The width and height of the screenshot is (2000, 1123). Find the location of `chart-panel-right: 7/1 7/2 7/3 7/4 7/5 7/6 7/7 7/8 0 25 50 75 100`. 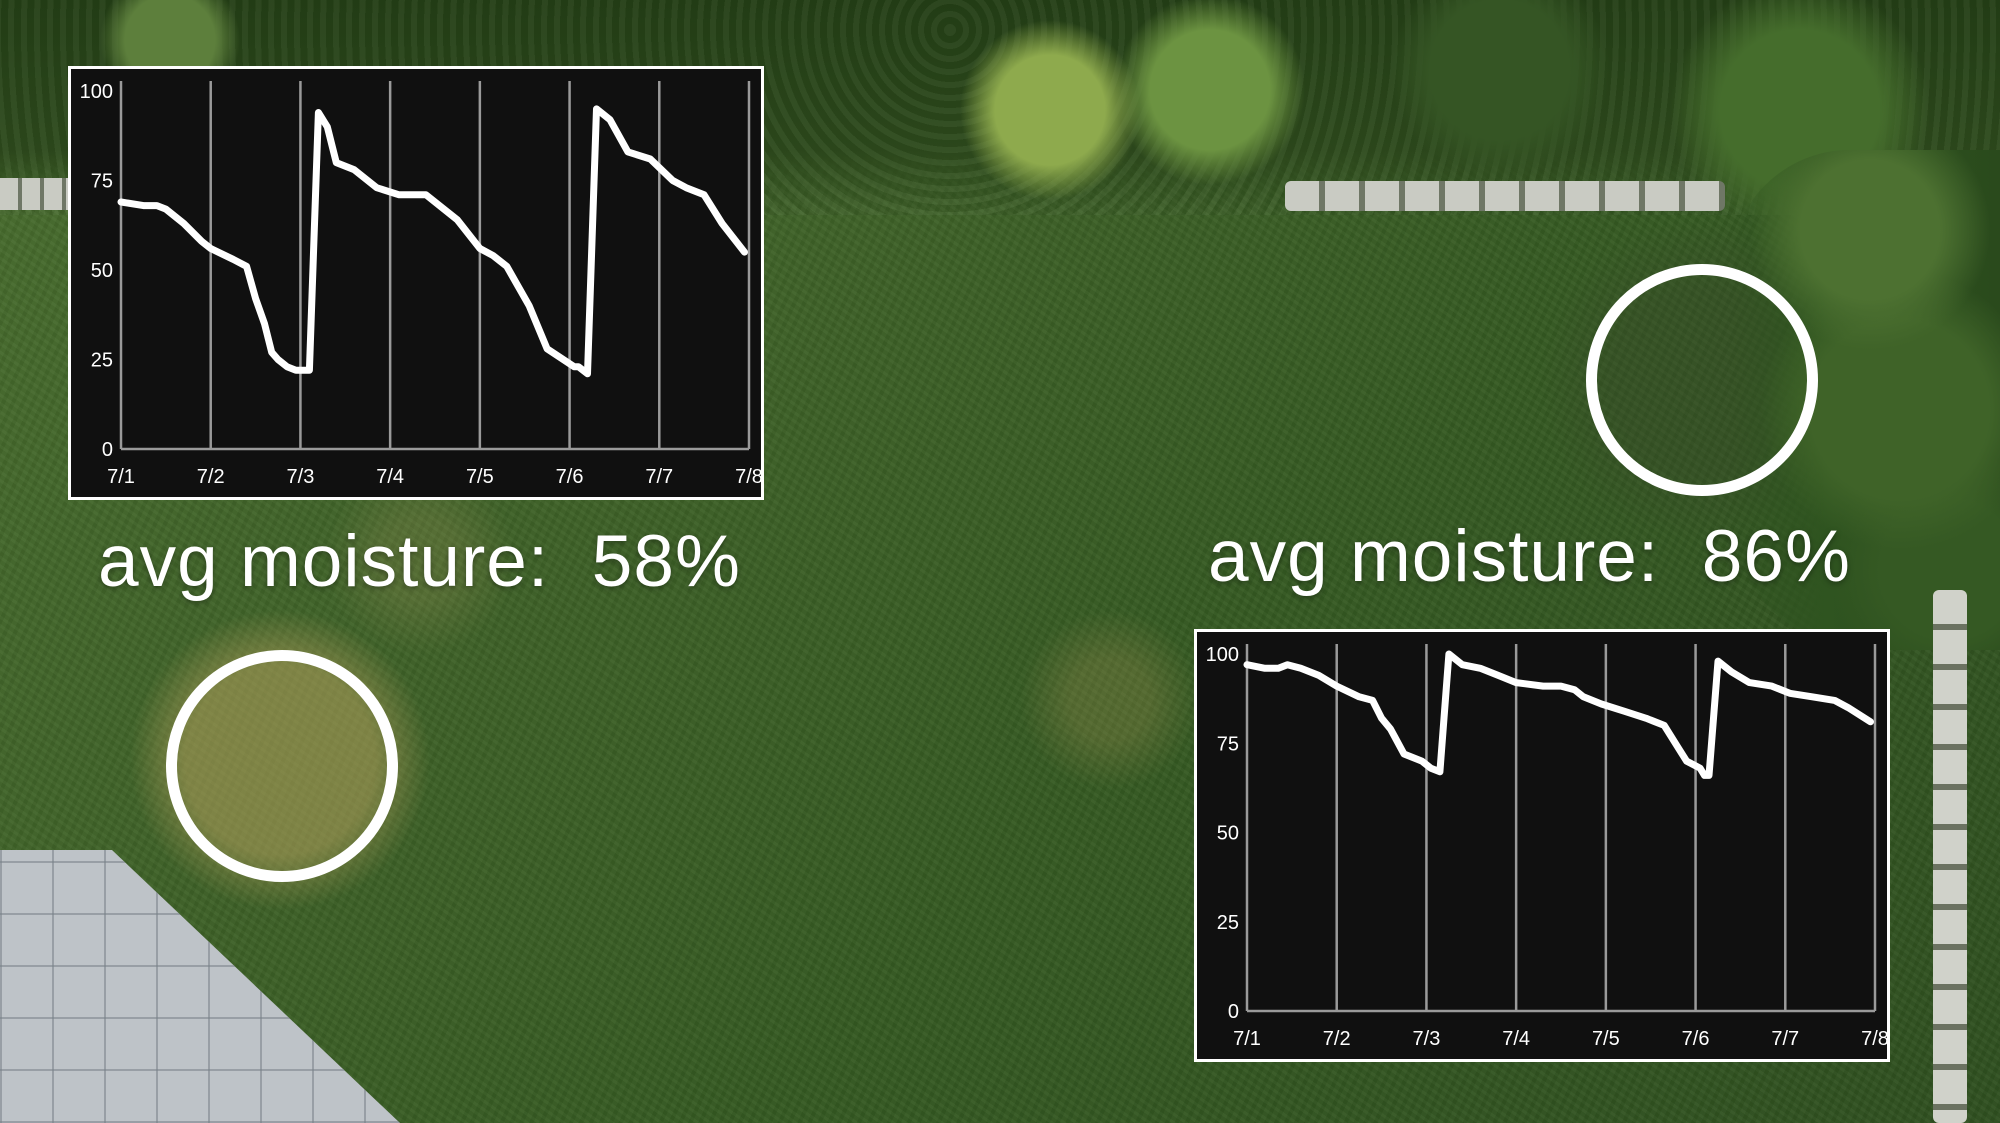

chart-panel-right: 7/1 7/2 7/3 7/4 7/5 7/6 7/7 7/8 0 25 50 75 100 is located at coordinates (1542, 845).